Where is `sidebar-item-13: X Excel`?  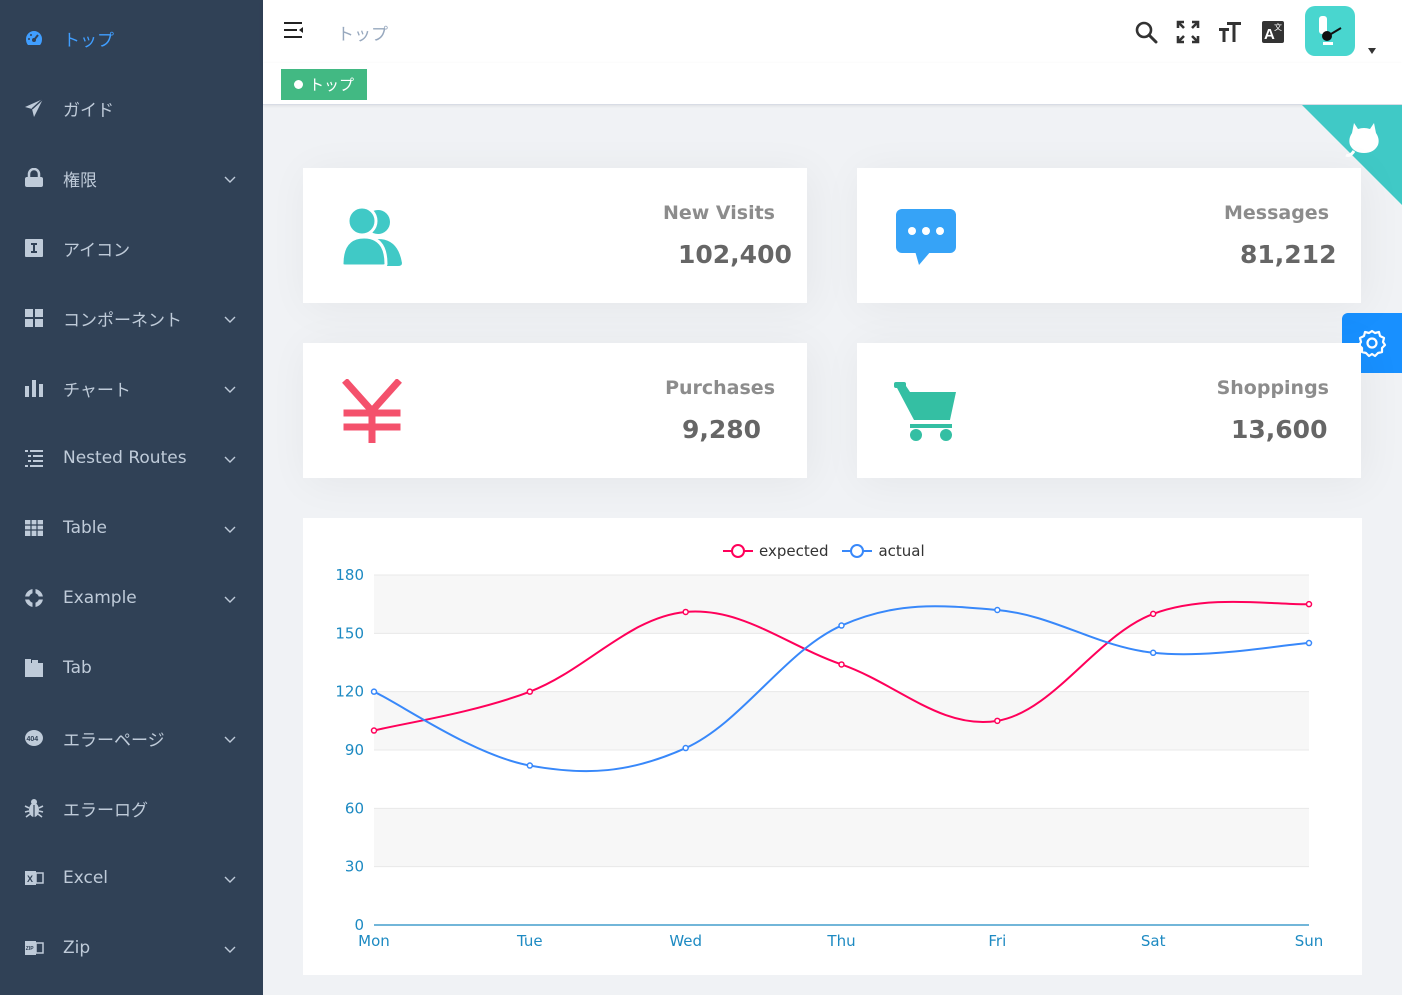
sidebar-item-13: X Excel is located at coordinates (131, 878).